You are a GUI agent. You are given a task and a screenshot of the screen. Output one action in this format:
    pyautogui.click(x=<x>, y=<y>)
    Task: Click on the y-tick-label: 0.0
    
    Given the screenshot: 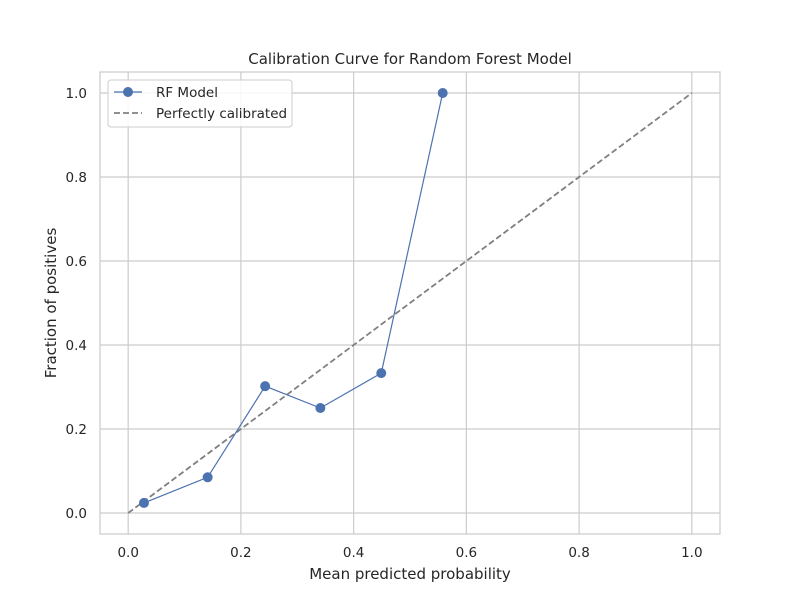 What is the action you would take?
    pyautogui.click(x=76, y=514)
    